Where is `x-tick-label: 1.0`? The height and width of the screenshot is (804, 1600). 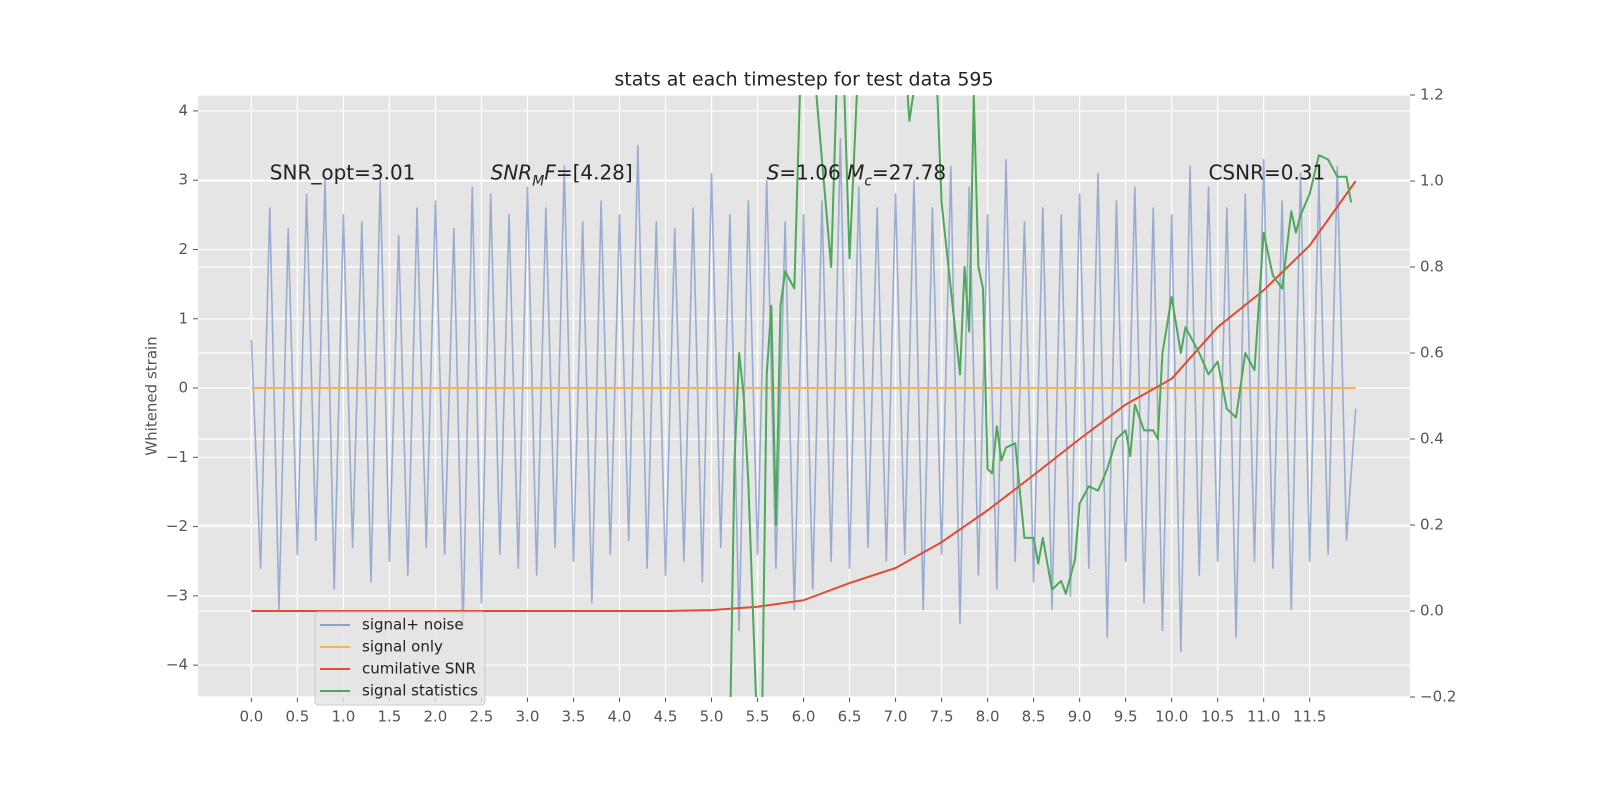 x-tick-label: 1.0 is located at coordinates (343, 717).